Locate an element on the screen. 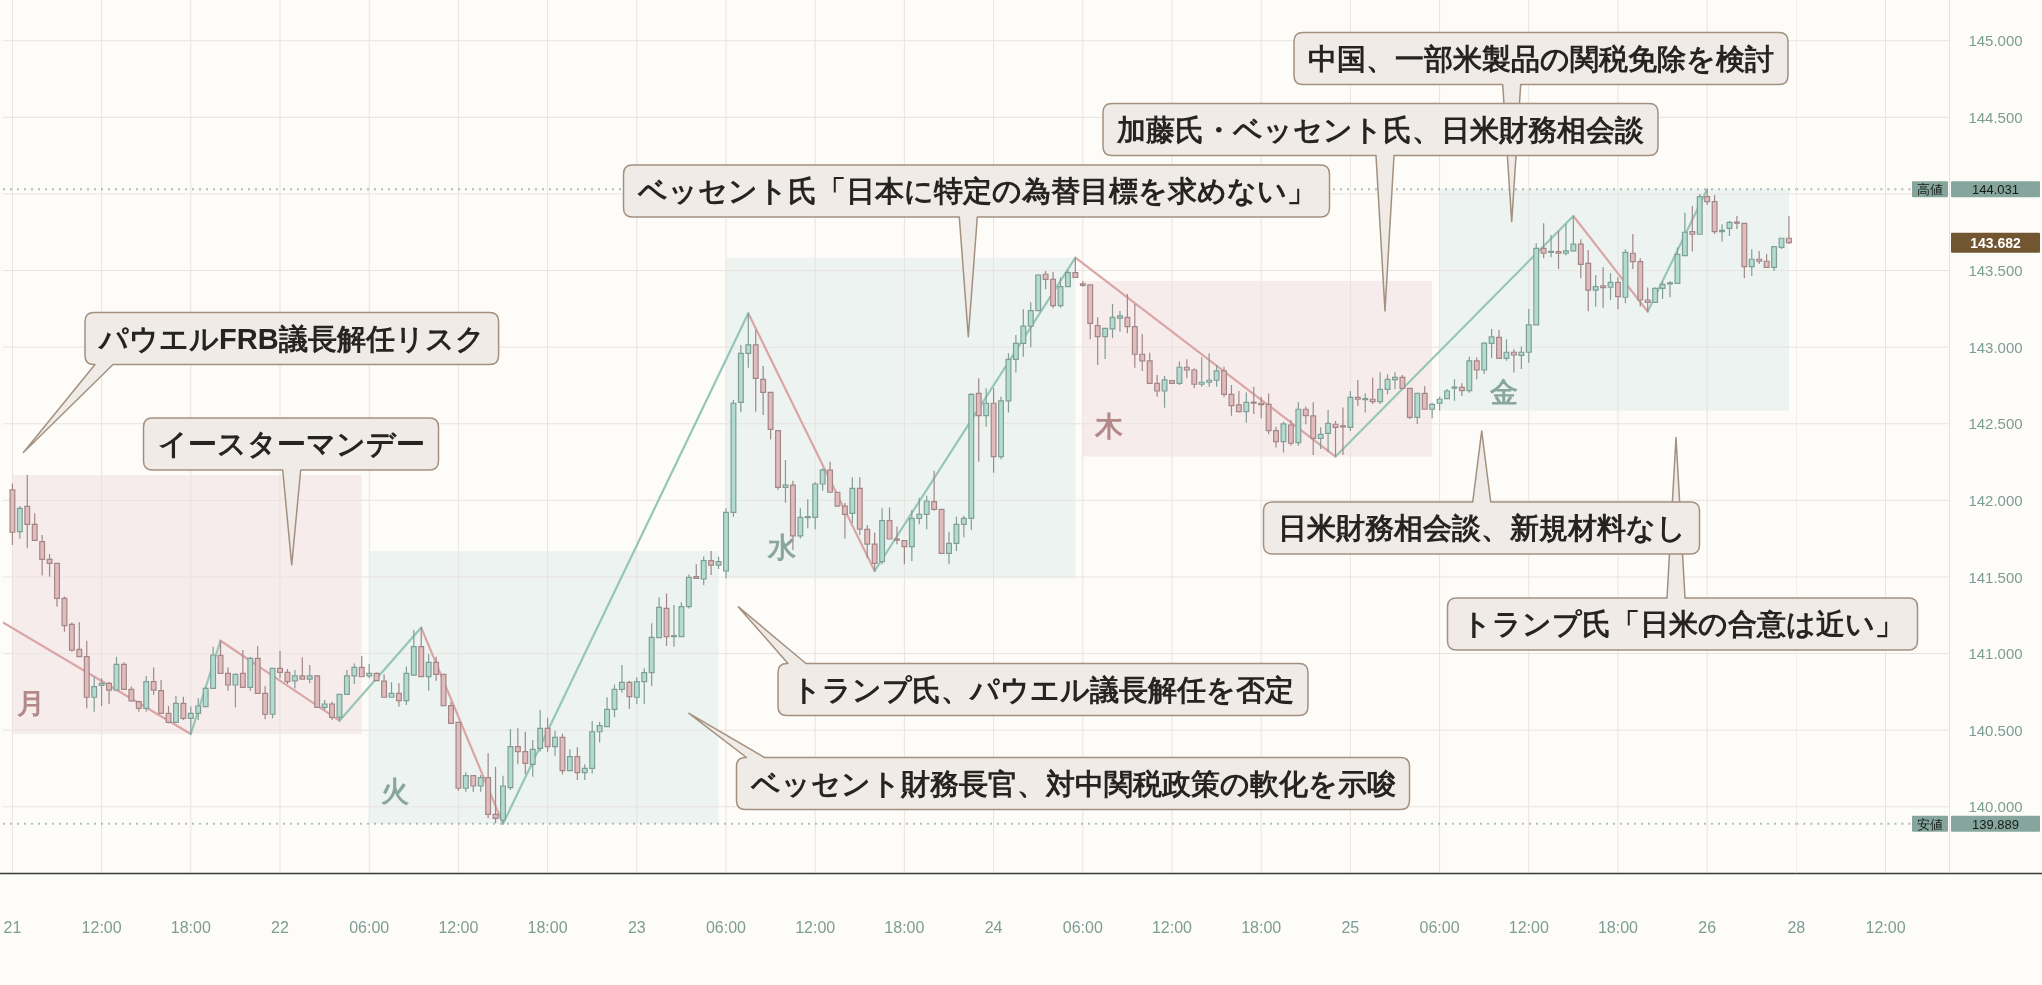 The width and height of the screenshot is (2042, 985). y-tick-label: 143.500 is located at coordinates (1995, 271).